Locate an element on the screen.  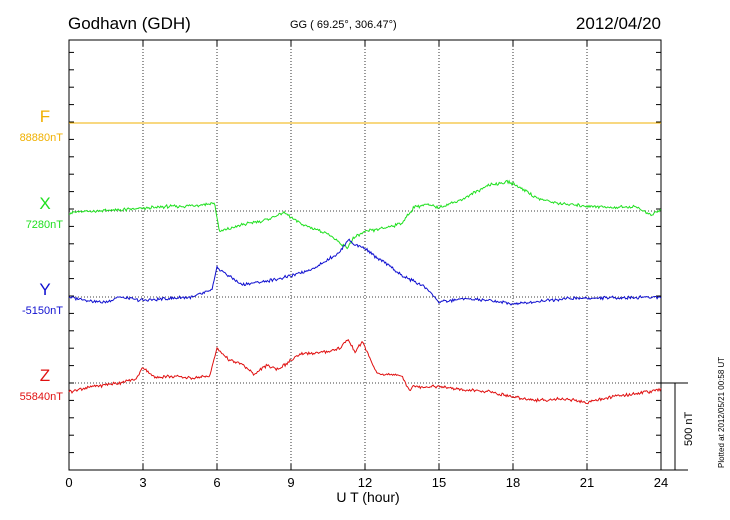
x-tick-label: 15 is located at coordinates (439, 482).